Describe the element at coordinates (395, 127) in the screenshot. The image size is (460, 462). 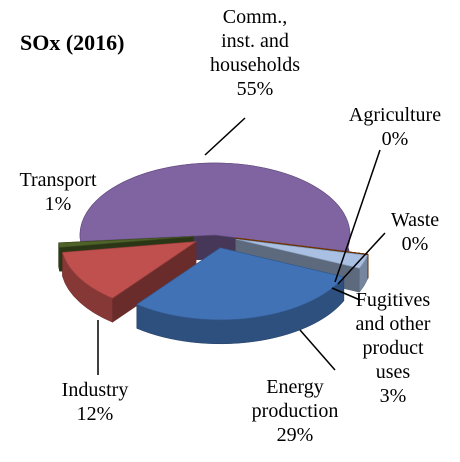
I see `slice-label: Agriculture 0%` at that location.